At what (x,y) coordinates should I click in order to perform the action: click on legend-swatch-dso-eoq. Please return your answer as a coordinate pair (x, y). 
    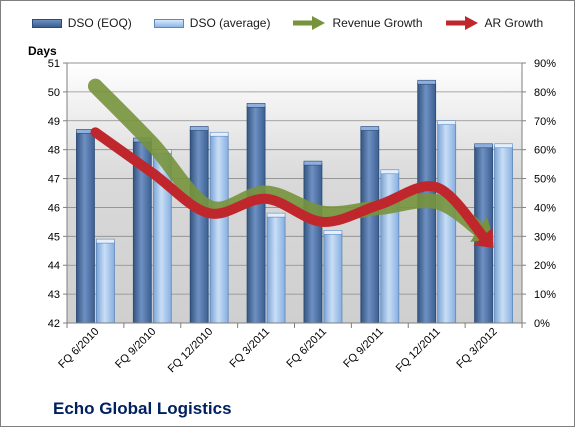
    Looking at the image, I should click on (46, 23).